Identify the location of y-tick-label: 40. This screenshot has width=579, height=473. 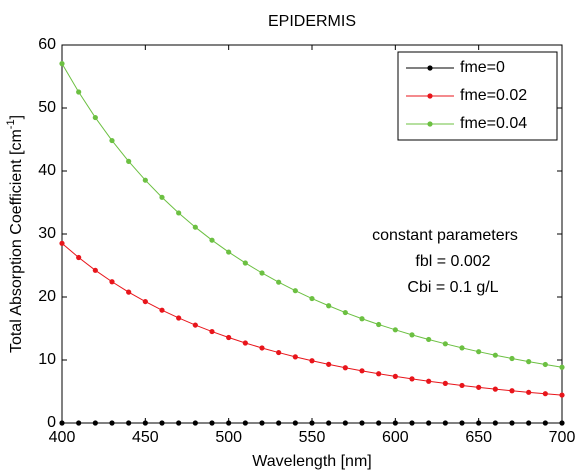
(47, 170).